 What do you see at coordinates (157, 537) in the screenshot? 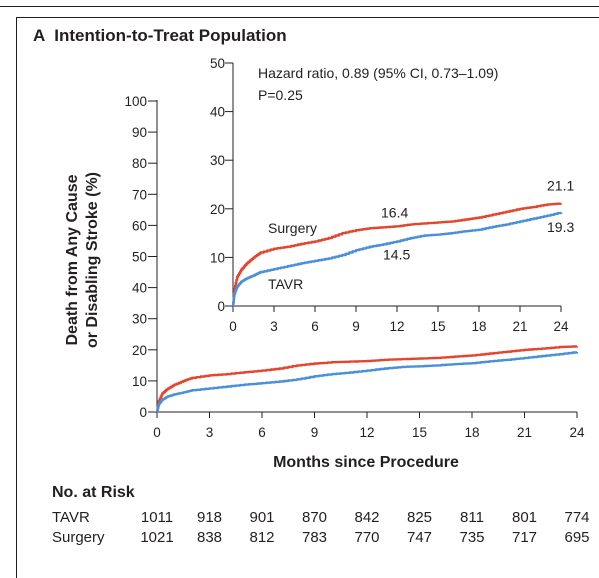
I see `risk-value-surgery: 1021` at bounding box center [157, 537].